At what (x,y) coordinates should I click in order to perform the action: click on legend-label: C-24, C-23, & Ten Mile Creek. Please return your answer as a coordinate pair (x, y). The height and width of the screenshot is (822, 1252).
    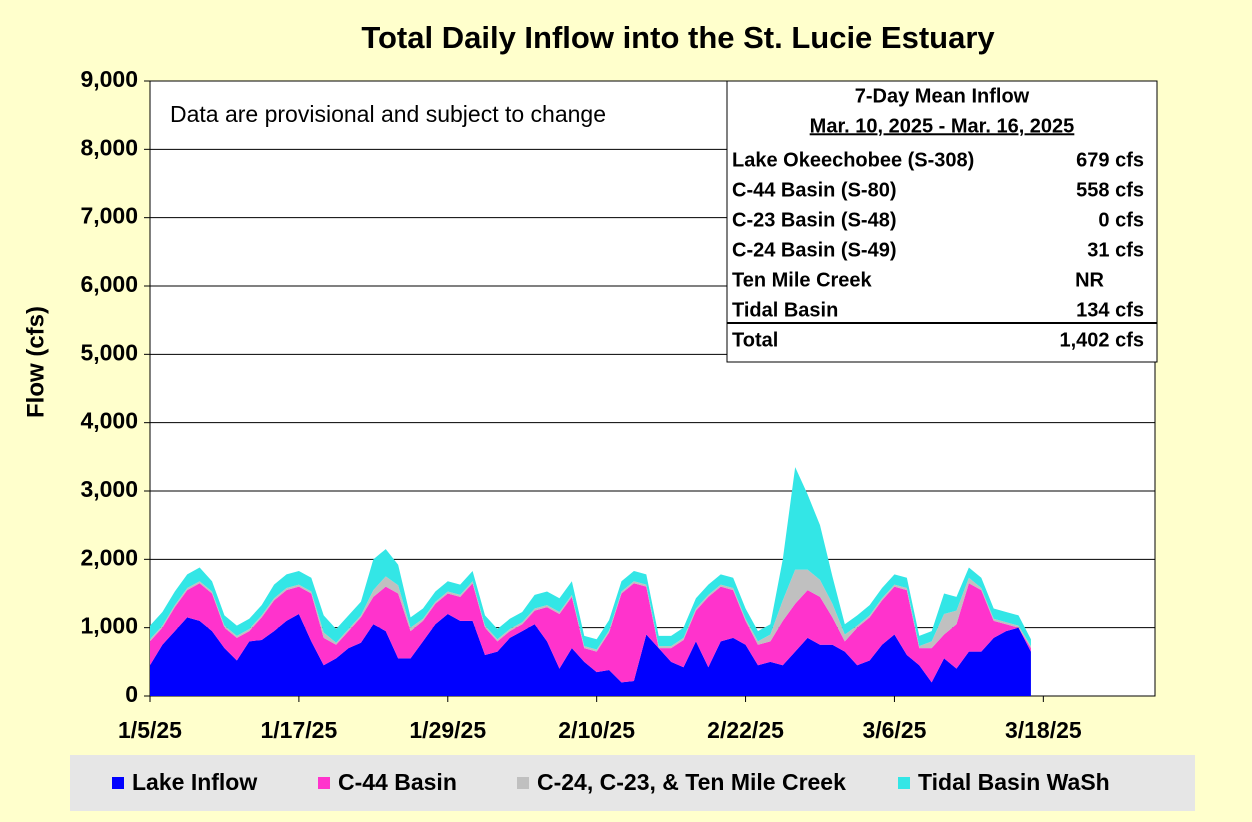
    Looking at the image, I should click on (691, 782).